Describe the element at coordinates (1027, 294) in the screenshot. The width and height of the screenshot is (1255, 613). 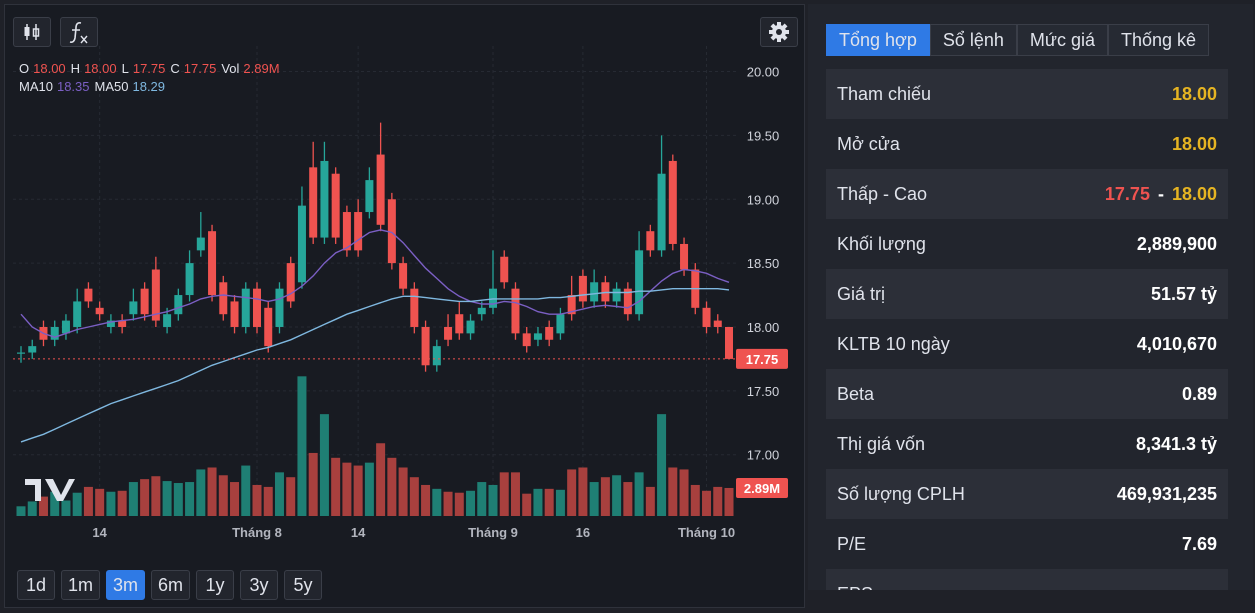
I see `summary-row: Giá trị 51.57 tỷ` at that location.